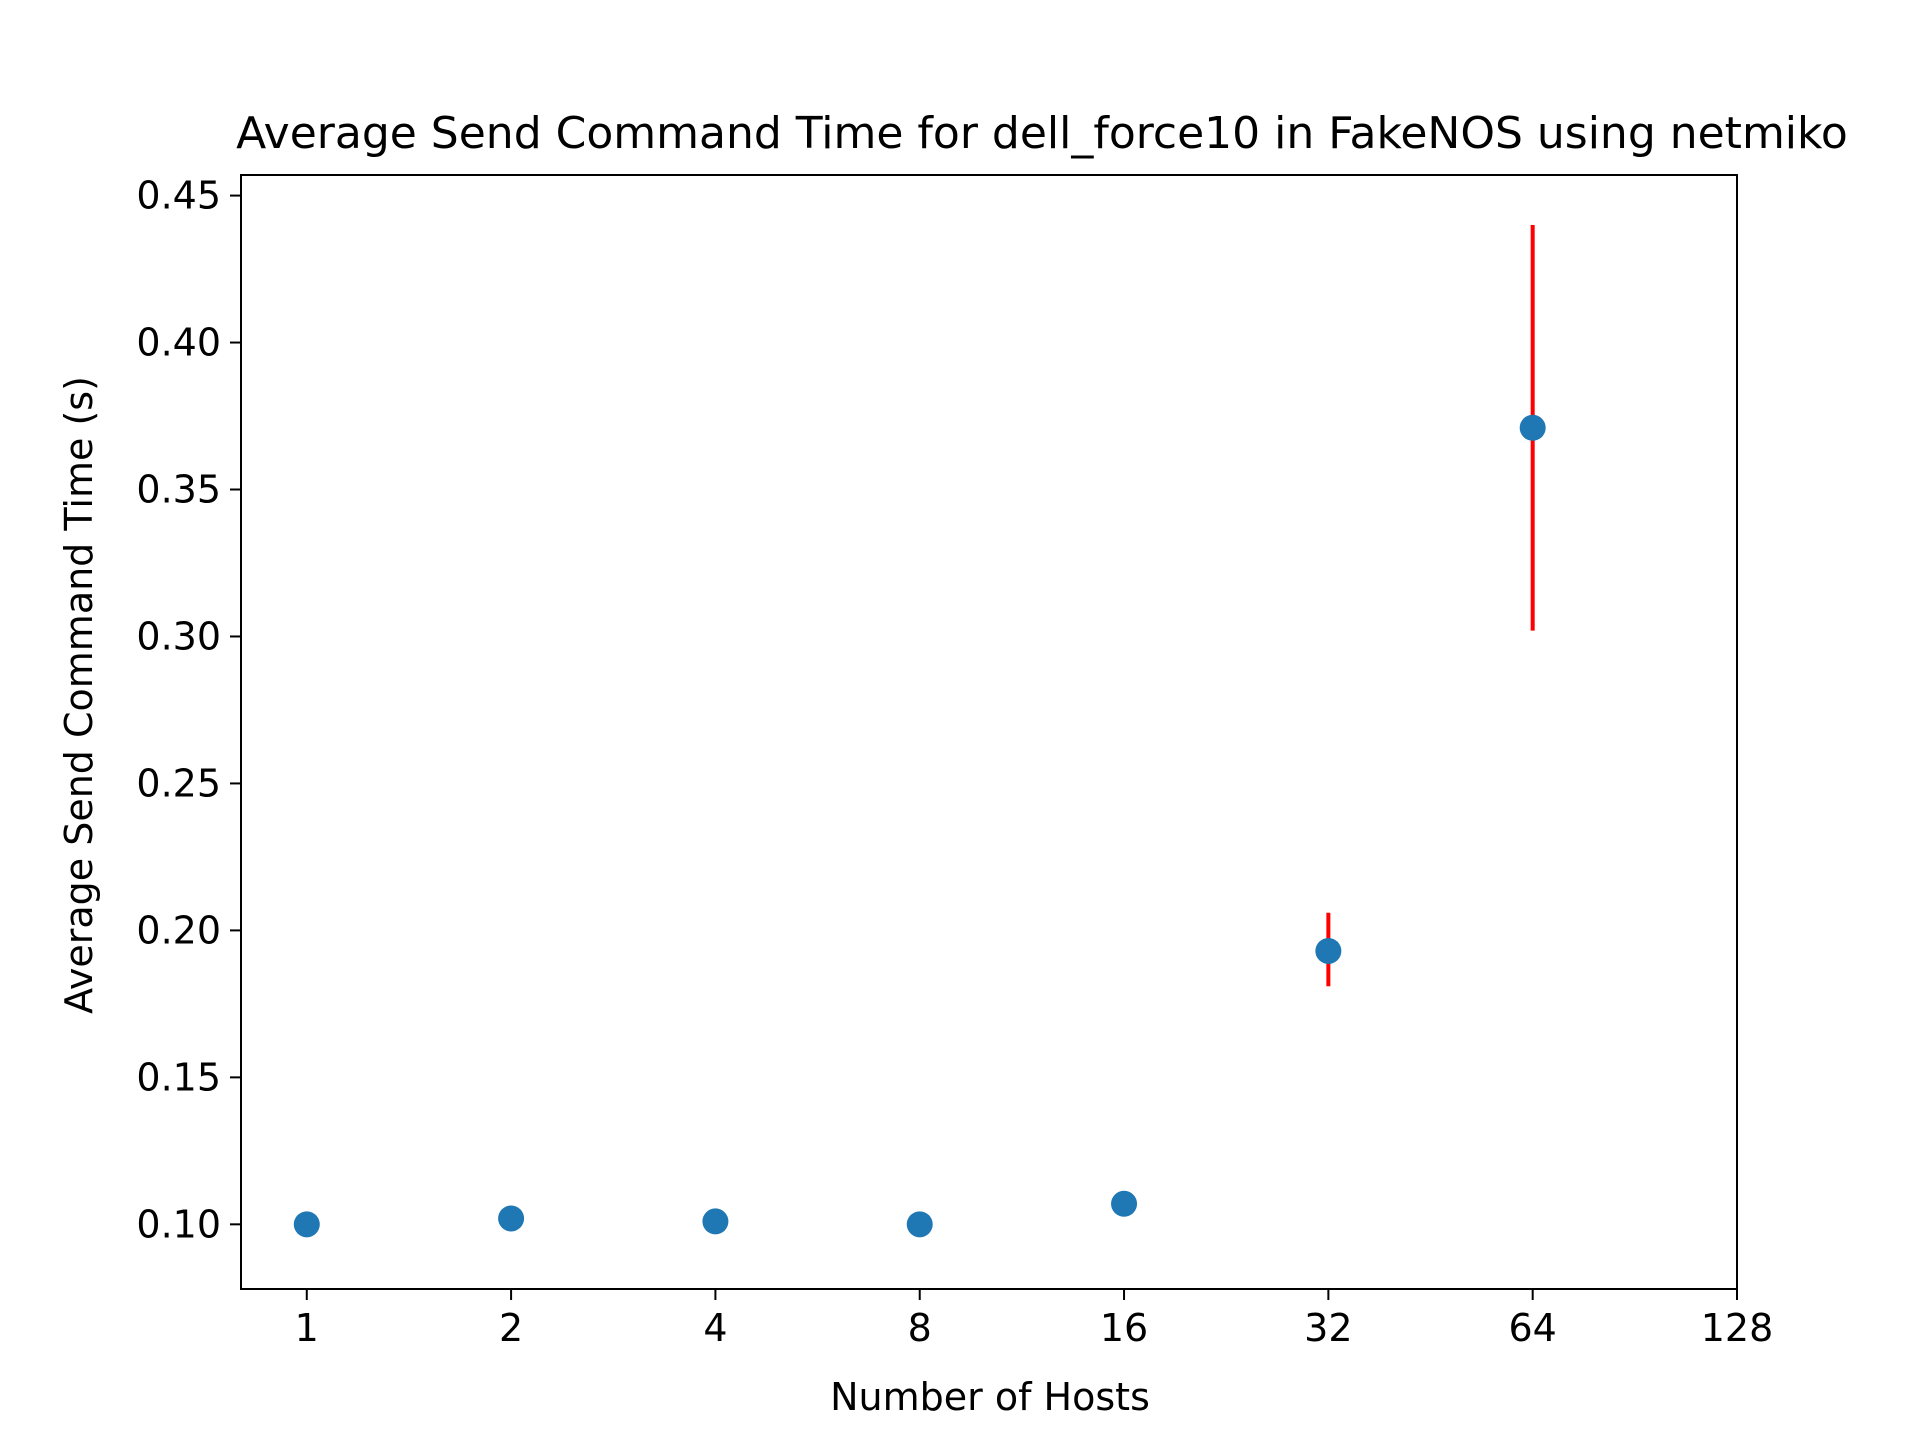  Describe the element at coordinates (715, 1328) in the screenshot. I see `x-tick-label: 4` at that location.